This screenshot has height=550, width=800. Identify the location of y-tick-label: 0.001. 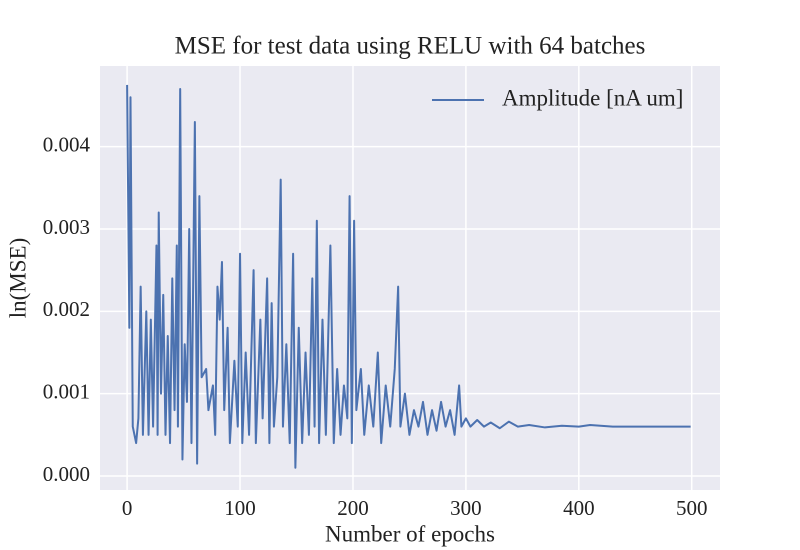
(66, 391).